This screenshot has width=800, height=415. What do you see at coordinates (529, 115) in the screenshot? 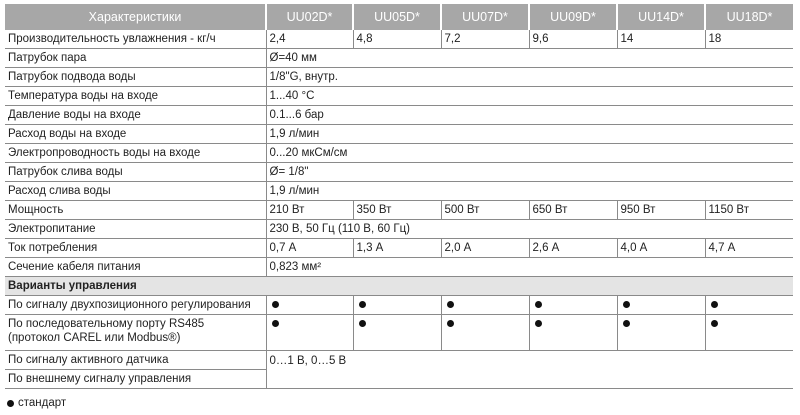
I see `cell: 0.1...6 бар` at bounding box center [529, 115].